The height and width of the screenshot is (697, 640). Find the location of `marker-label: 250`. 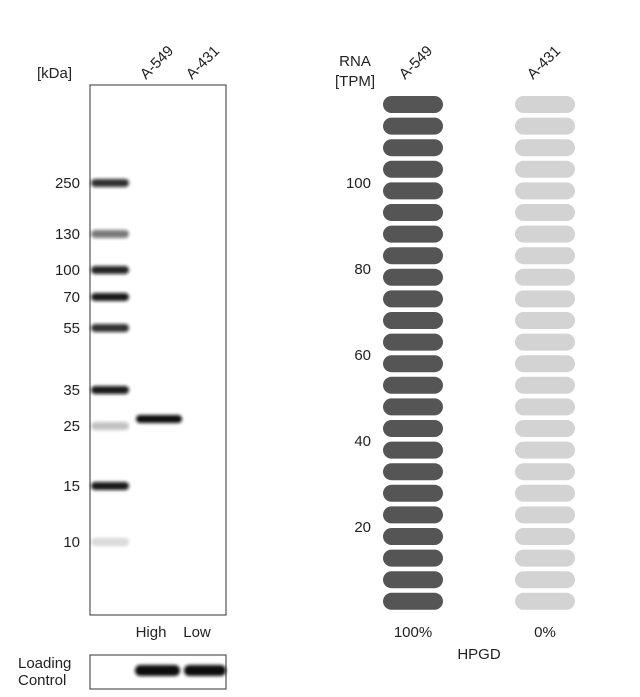

marker-label: 250 is located at coordinates (67, 183).